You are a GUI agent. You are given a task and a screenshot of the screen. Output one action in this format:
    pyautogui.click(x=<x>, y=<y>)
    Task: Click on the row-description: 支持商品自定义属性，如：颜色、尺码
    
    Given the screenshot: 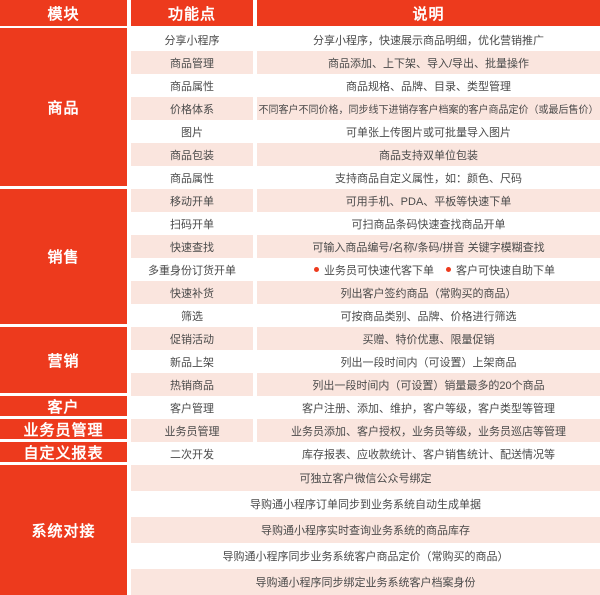 What is the action you would take?
    pyautogui.click(x=428, y=177)
    